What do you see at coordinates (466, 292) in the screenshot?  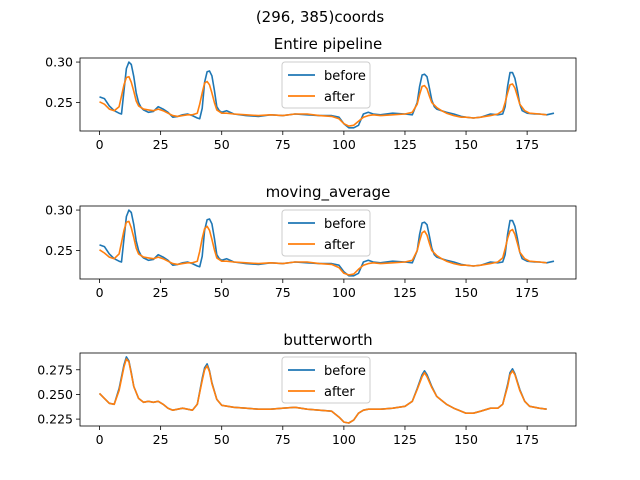 I see `x-tick-label-moving-average: 150` at bounding box center [466, 292].